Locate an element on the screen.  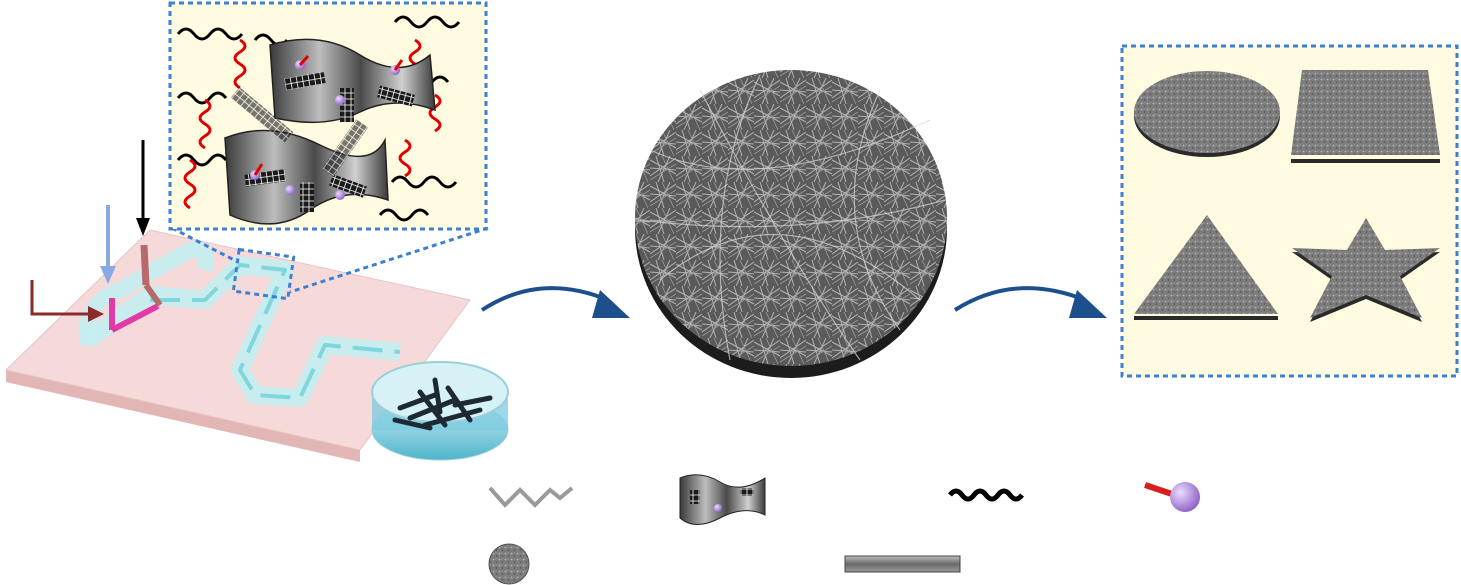
legend-fiber-rod is located at coordinates (902, 564).